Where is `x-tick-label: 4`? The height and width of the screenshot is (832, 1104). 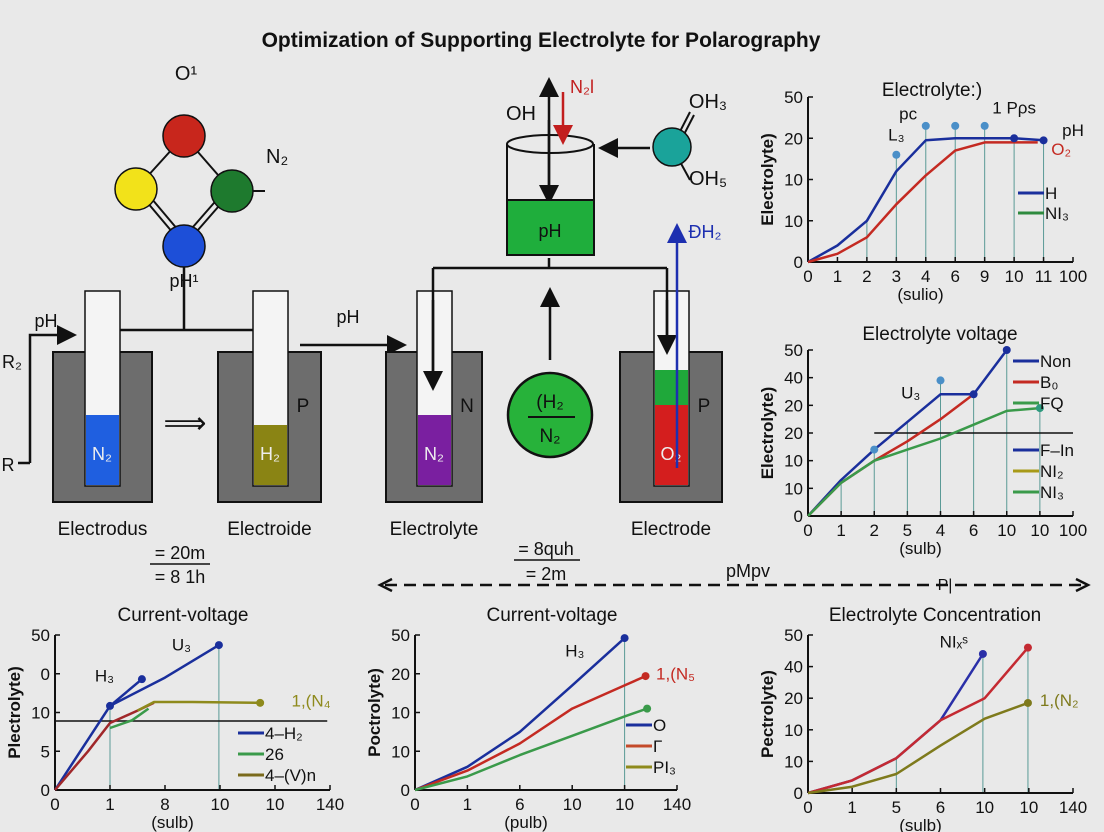
x-tick-label: 4 is located at coordinates (925, 276).